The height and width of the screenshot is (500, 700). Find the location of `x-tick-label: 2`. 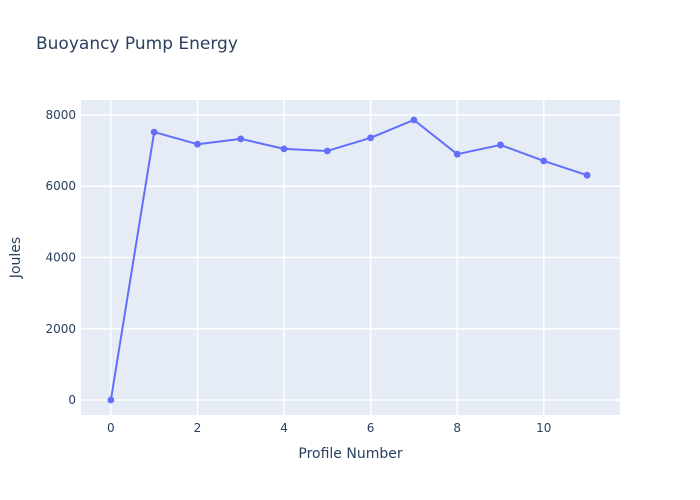

x-tick-label: 2 is located at coordinates (198, 428).